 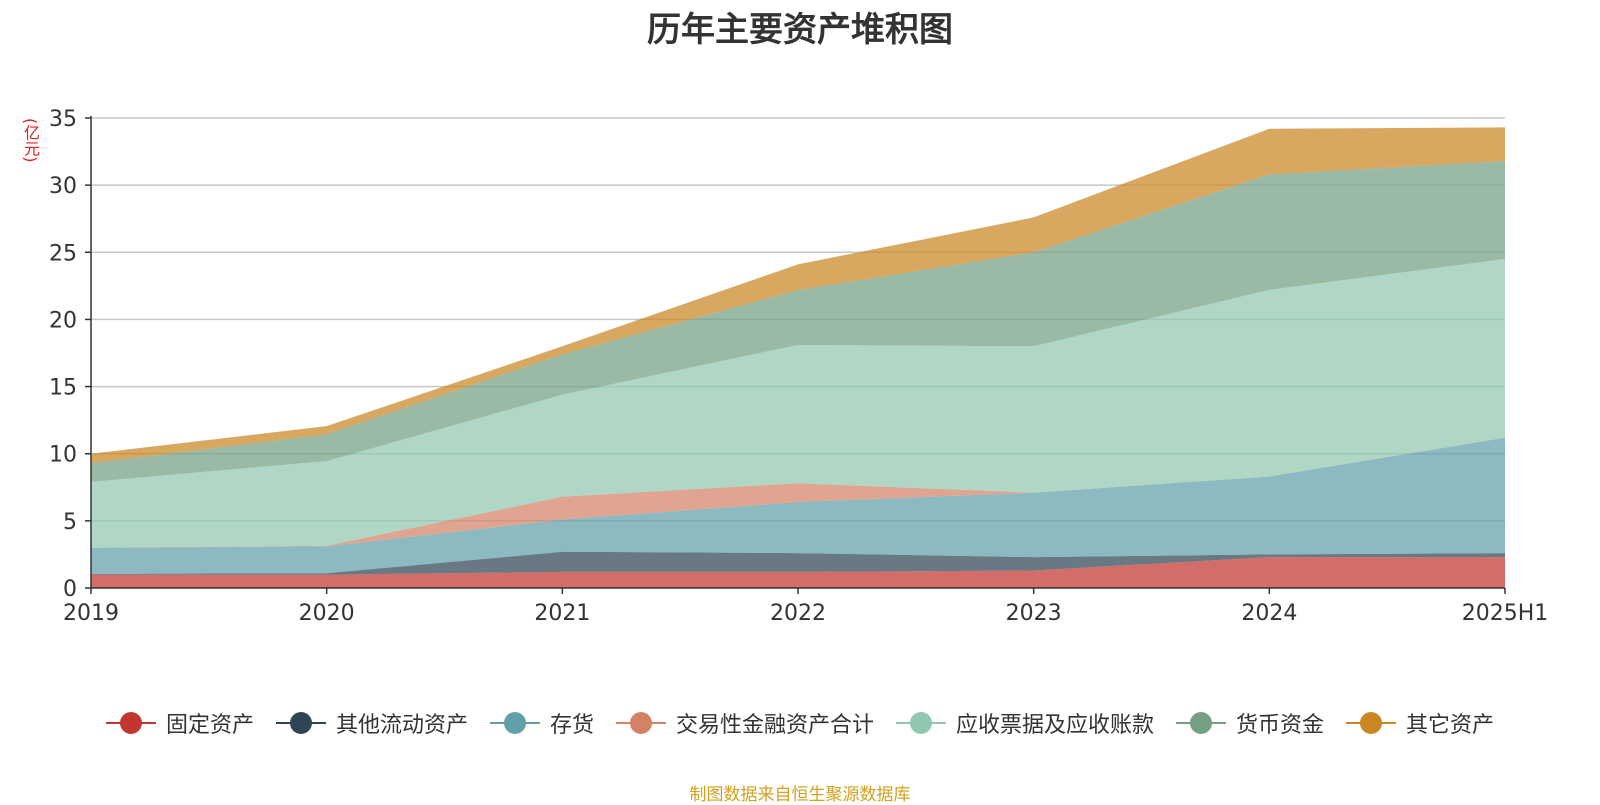 What do you see at coordinates (774, 725) in the screenshot?
I see `legend-label: 交易性金融资产合计` at bounding box center [774, 725].